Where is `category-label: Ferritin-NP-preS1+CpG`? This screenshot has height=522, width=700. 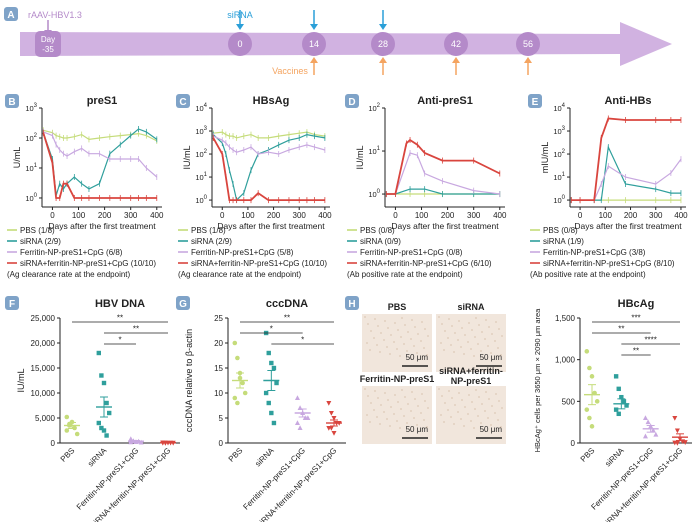 category-label: Ferritin-NP-preS1+CpG is located at coordinates (108, 479).